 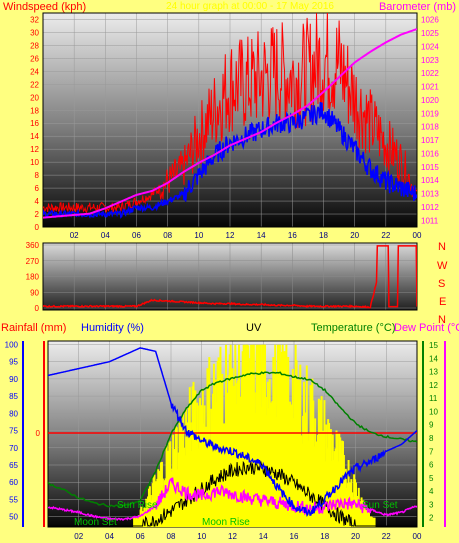 What do you see at coordinates (430, 180) in the screenshot?
I see `barometer-tick-label: 1014` at bounding box center [430, 180].